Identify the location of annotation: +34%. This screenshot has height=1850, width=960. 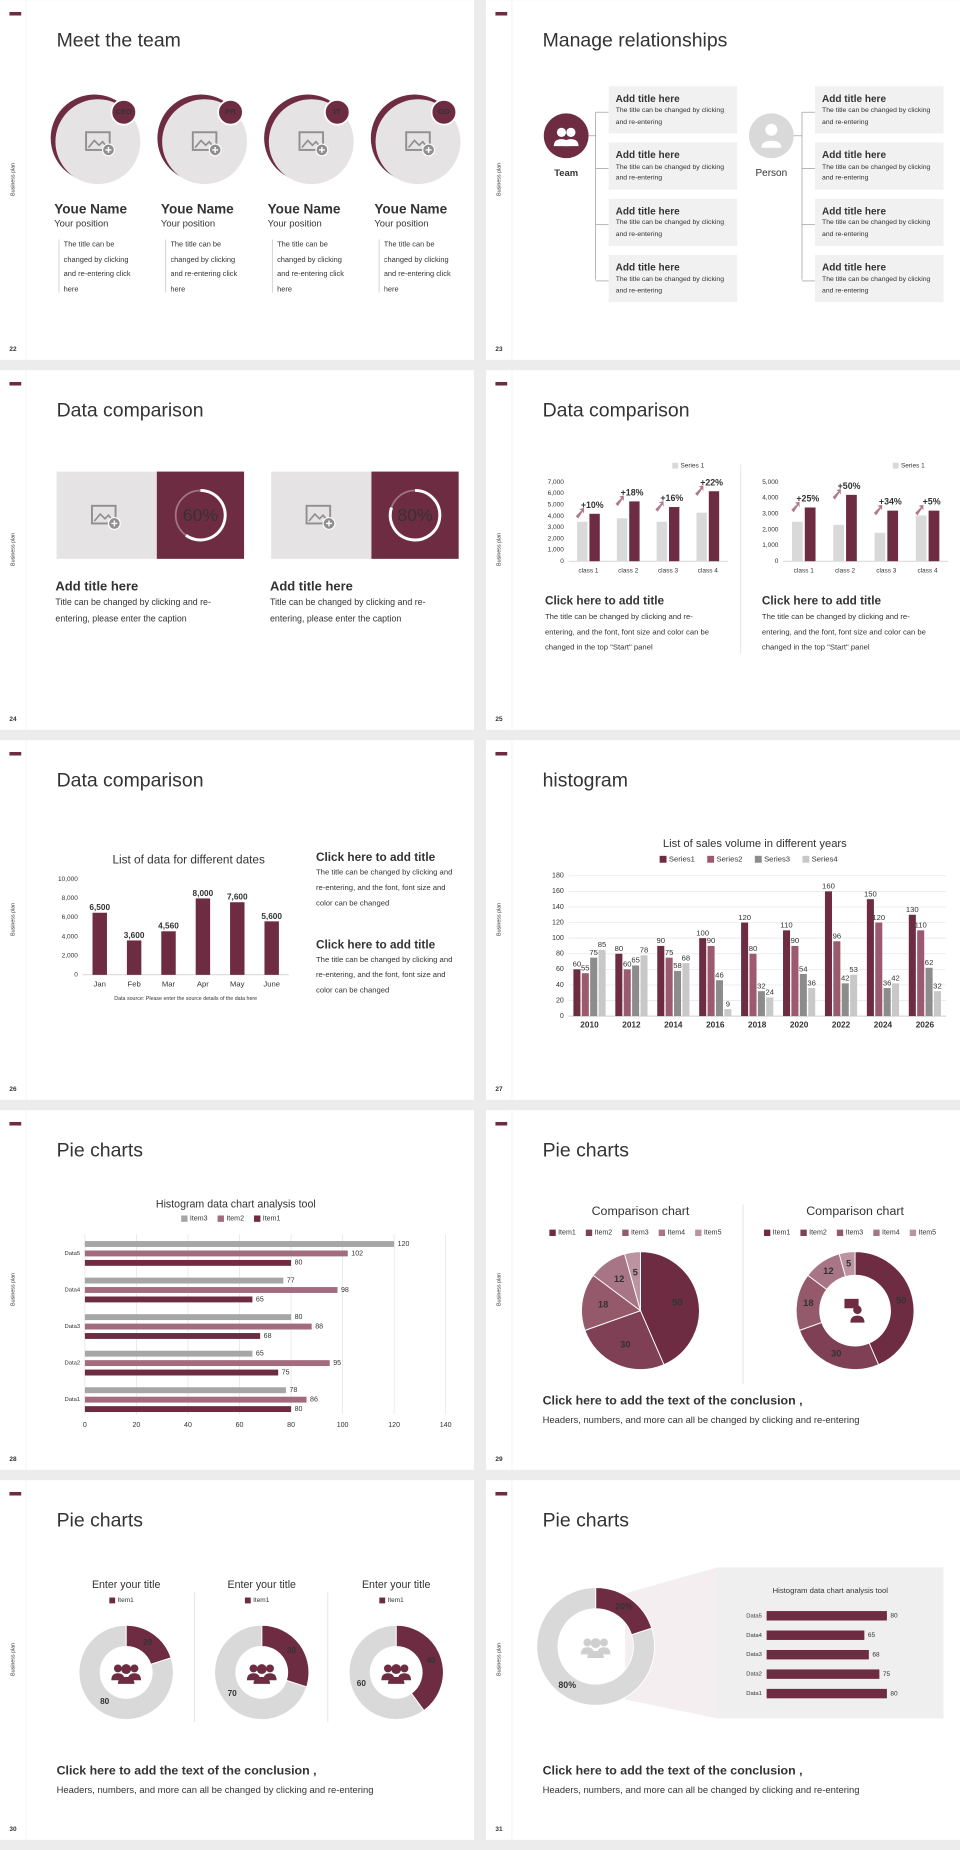
(890, 502).